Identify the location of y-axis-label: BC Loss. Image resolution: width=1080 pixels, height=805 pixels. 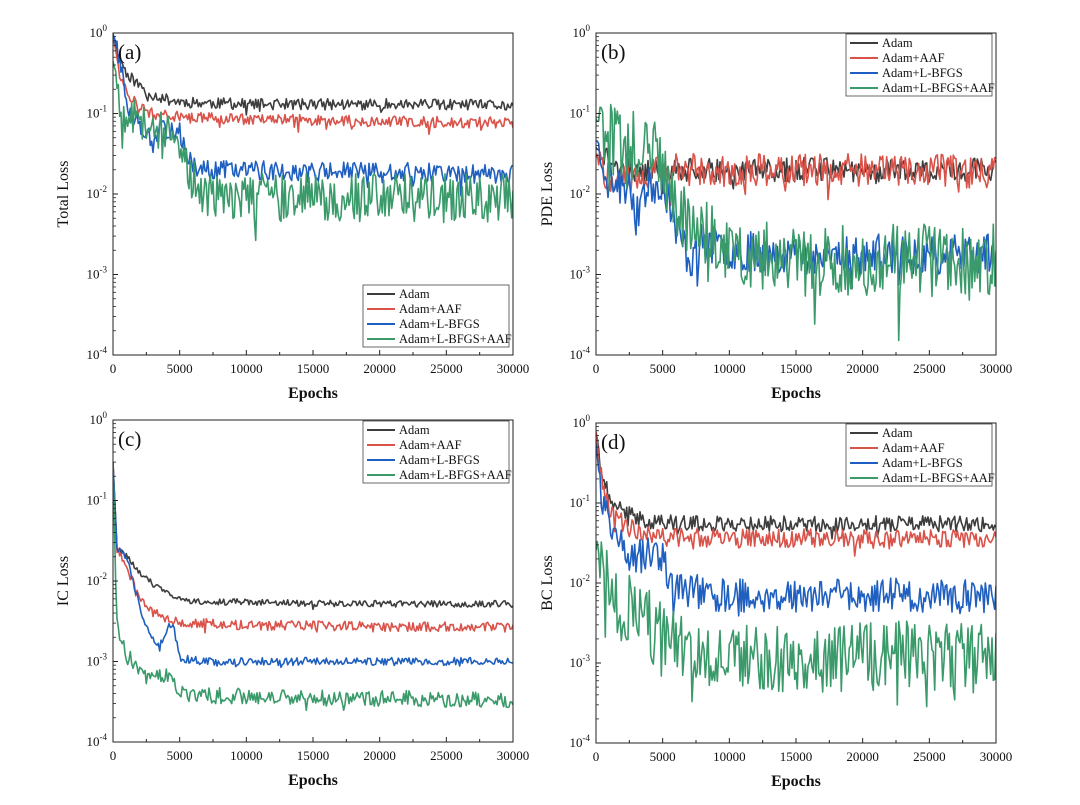
(547, 583).